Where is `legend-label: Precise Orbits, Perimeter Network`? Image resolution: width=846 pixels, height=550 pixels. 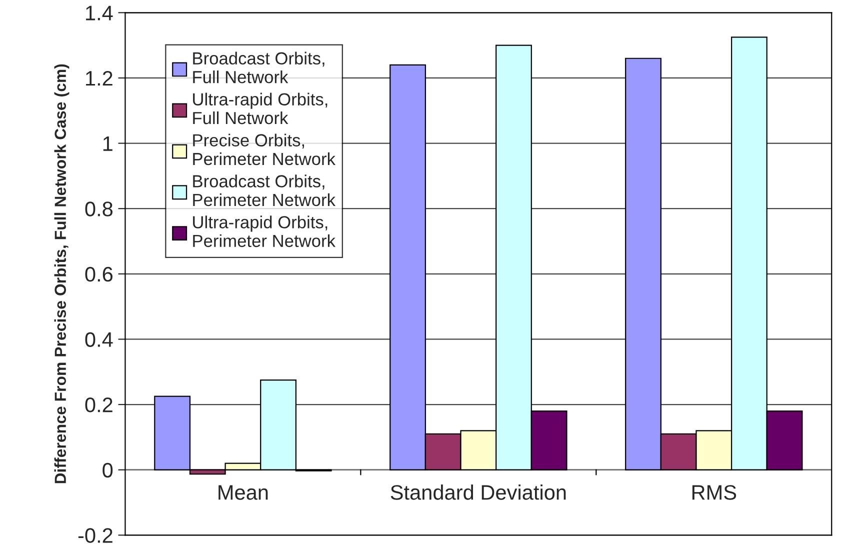
legend-label: Precise Orbits, Perimeter Network is located at coordinates (264, 150).